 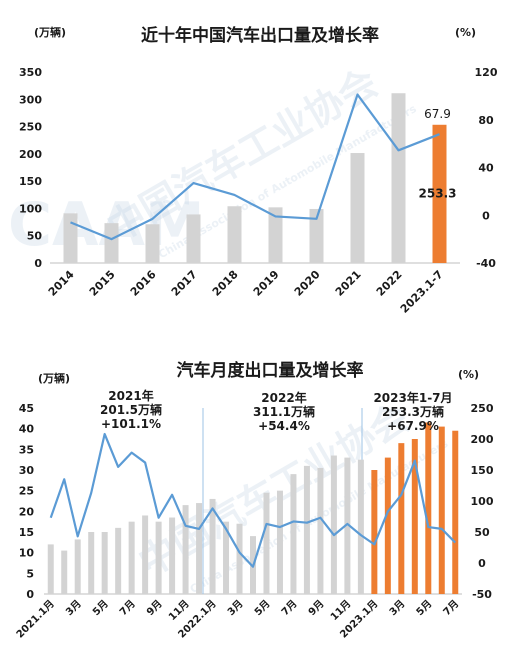 What do you see at coordinates (30, 594) in the screenshot?
I see `chart2-ytick: 0` at bounding box center [30, 594].